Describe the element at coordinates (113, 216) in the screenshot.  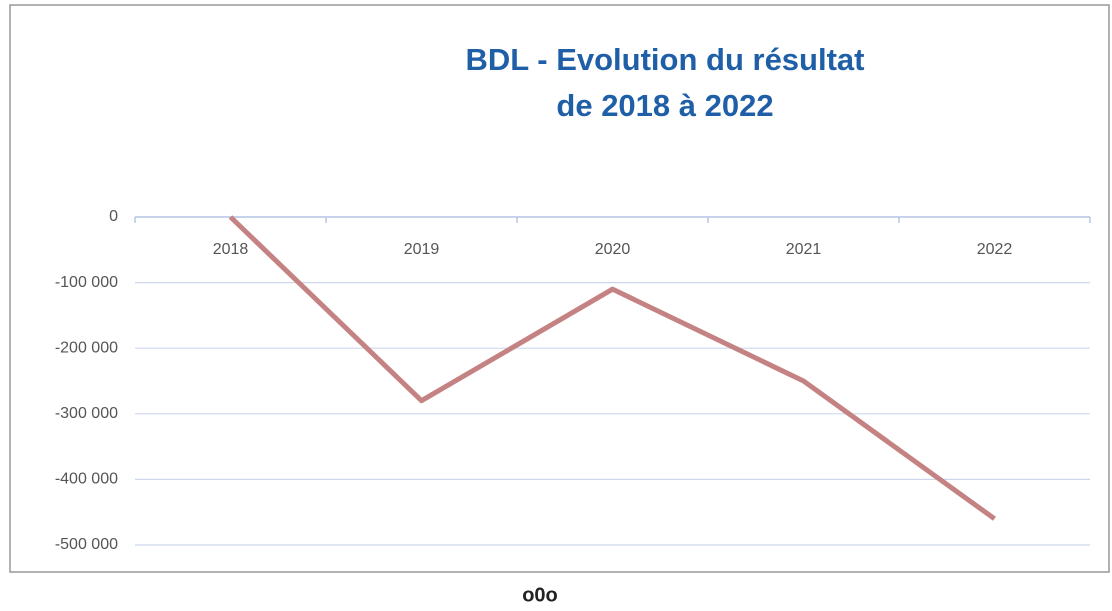
I see `y-tick-label: 0` at that location.